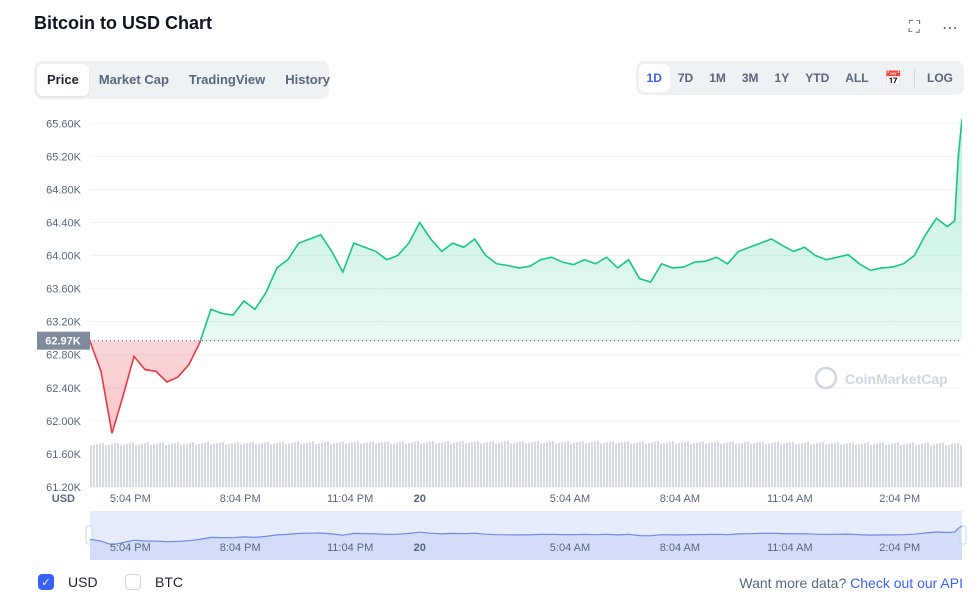 This screenshot has height=614, width=980. Describe the element at coordinates (64, 455) in the screenshot. I see `y-tick-label: 61.60K` at that location.